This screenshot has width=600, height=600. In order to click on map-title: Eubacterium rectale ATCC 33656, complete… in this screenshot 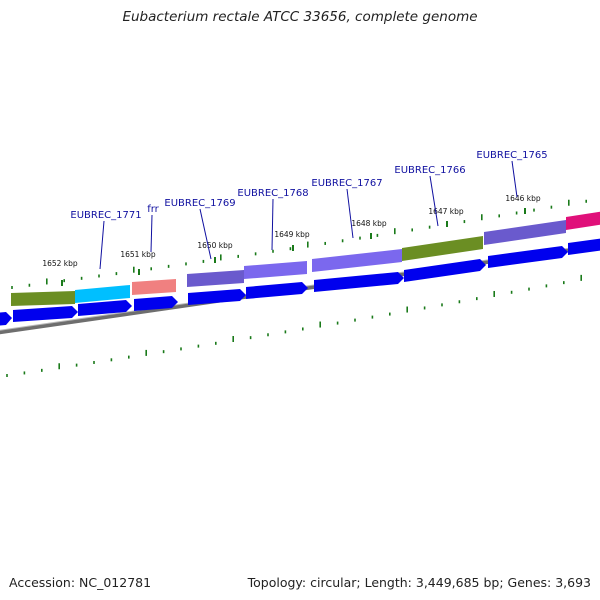, I will do `click(300, 17)`.